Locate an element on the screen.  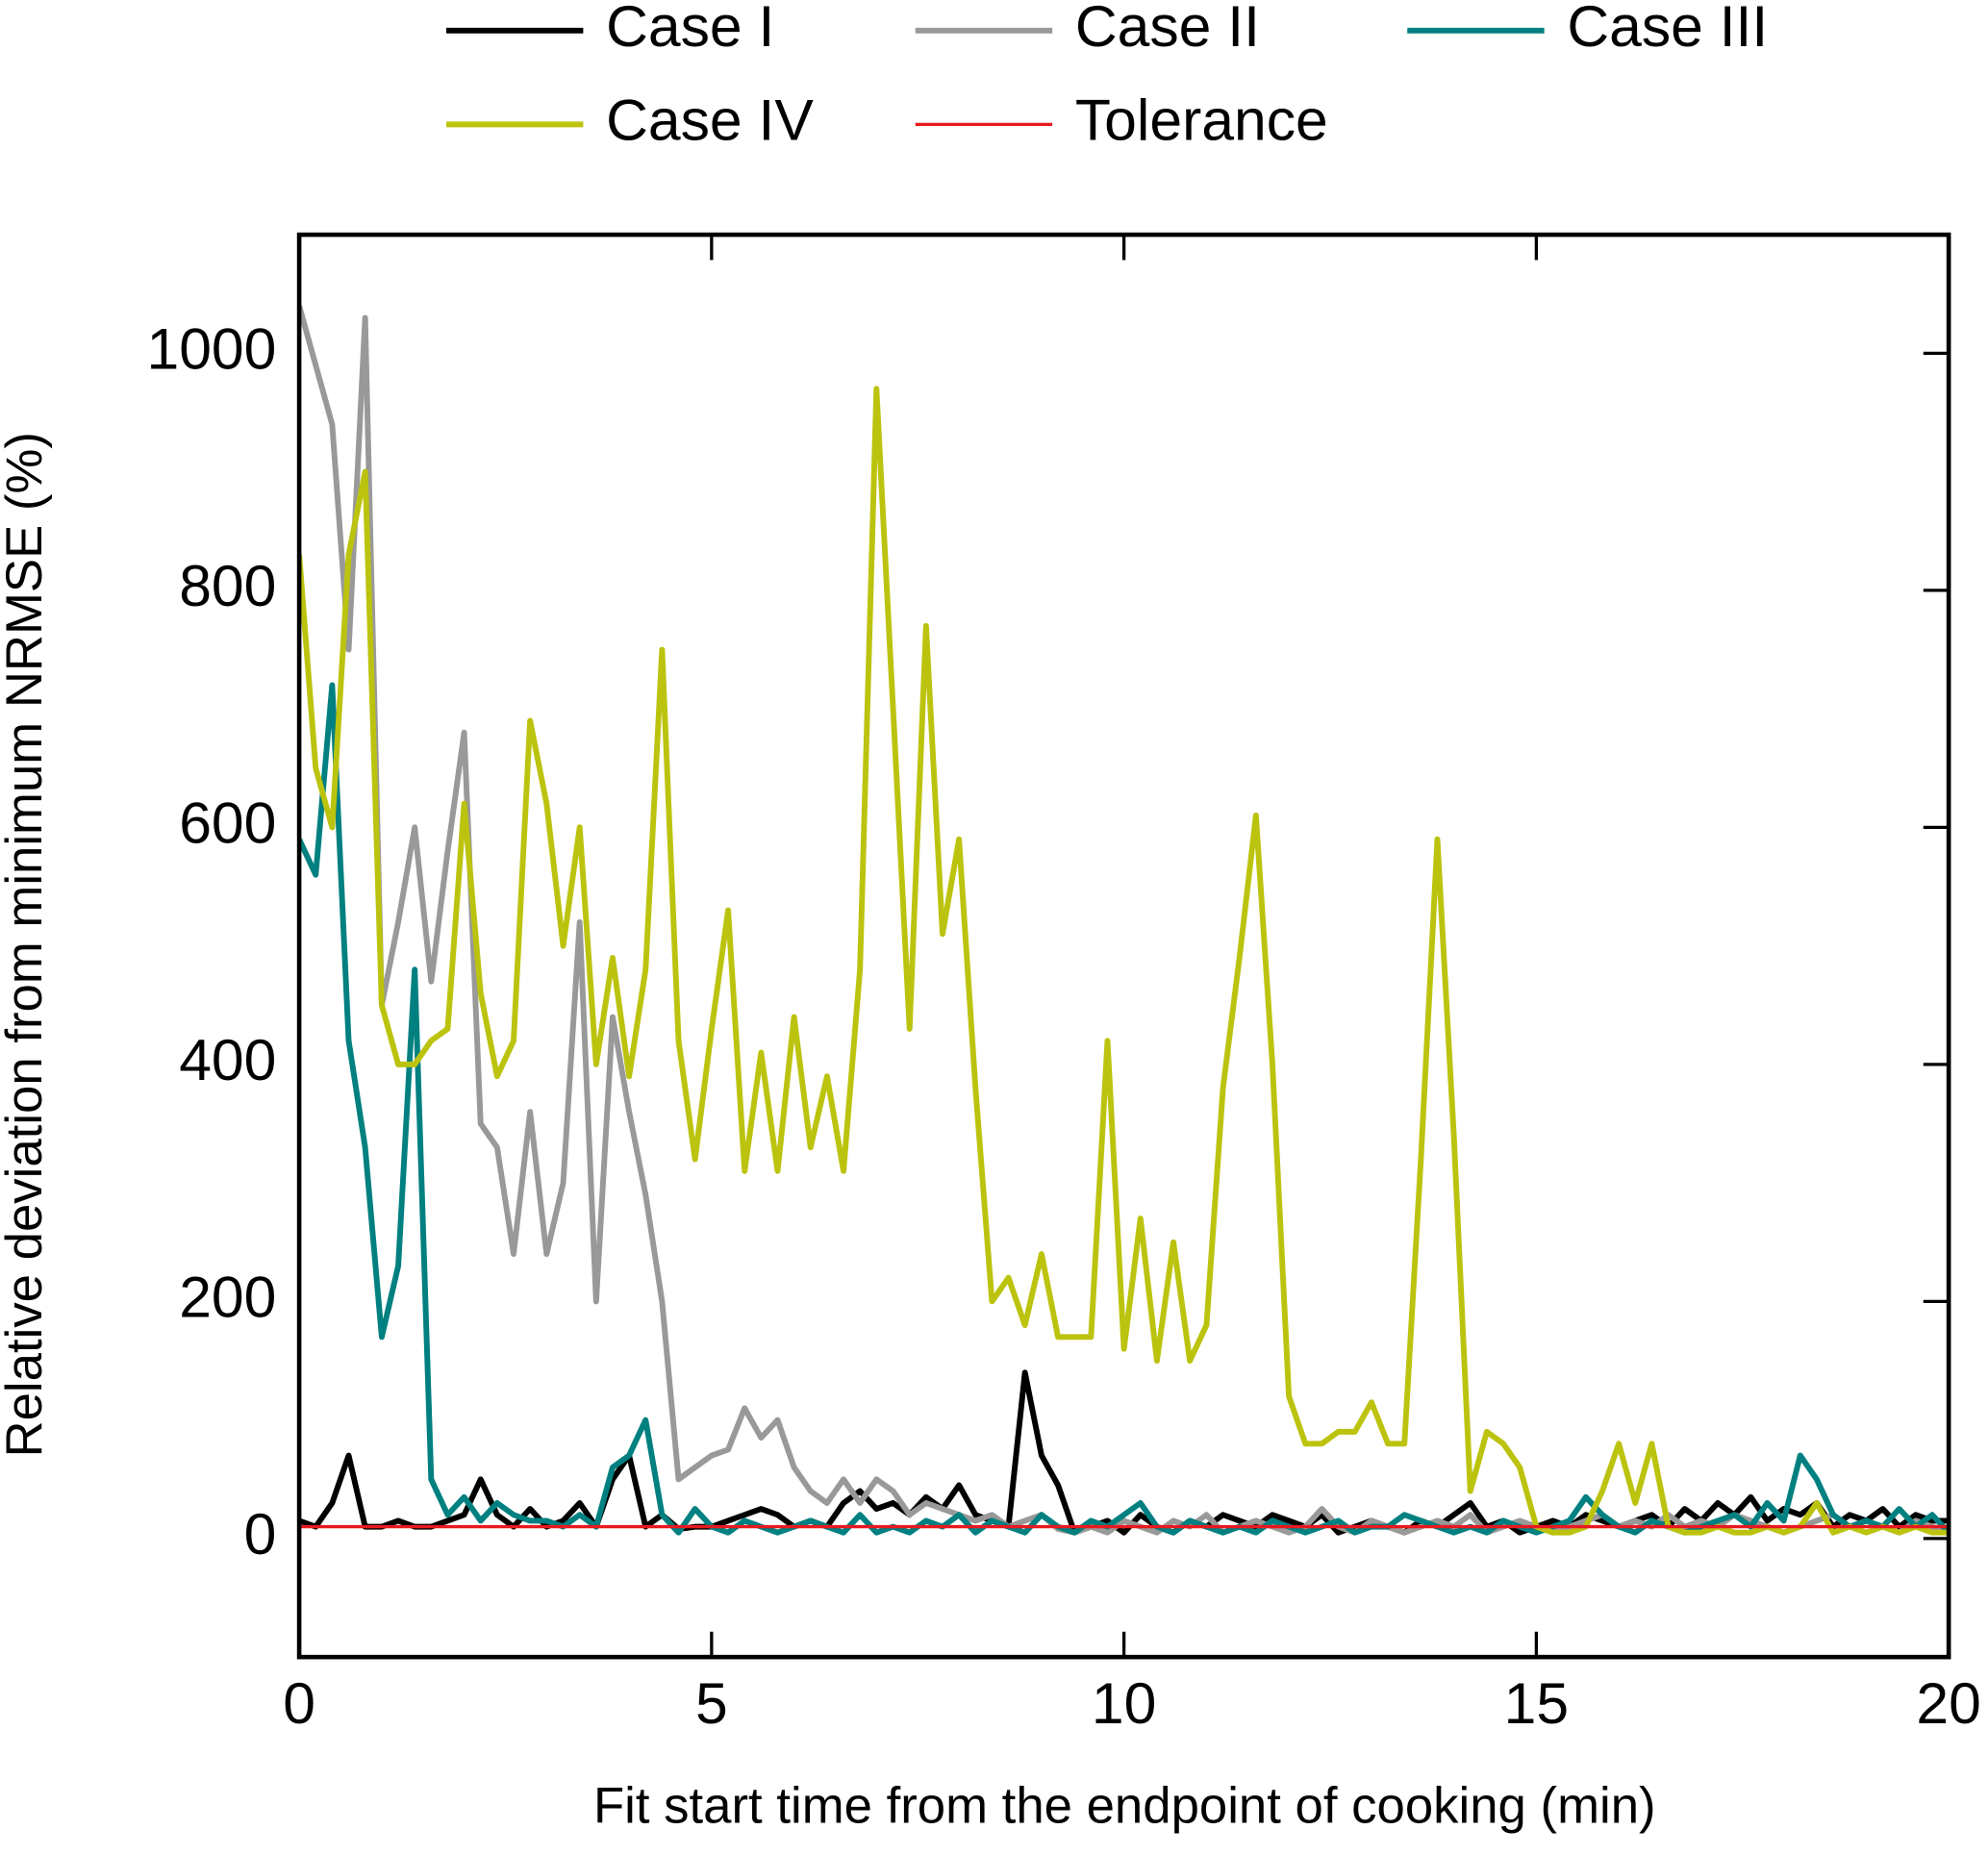
x-tick-label: 15 is located at coordinates (1536, 1703).